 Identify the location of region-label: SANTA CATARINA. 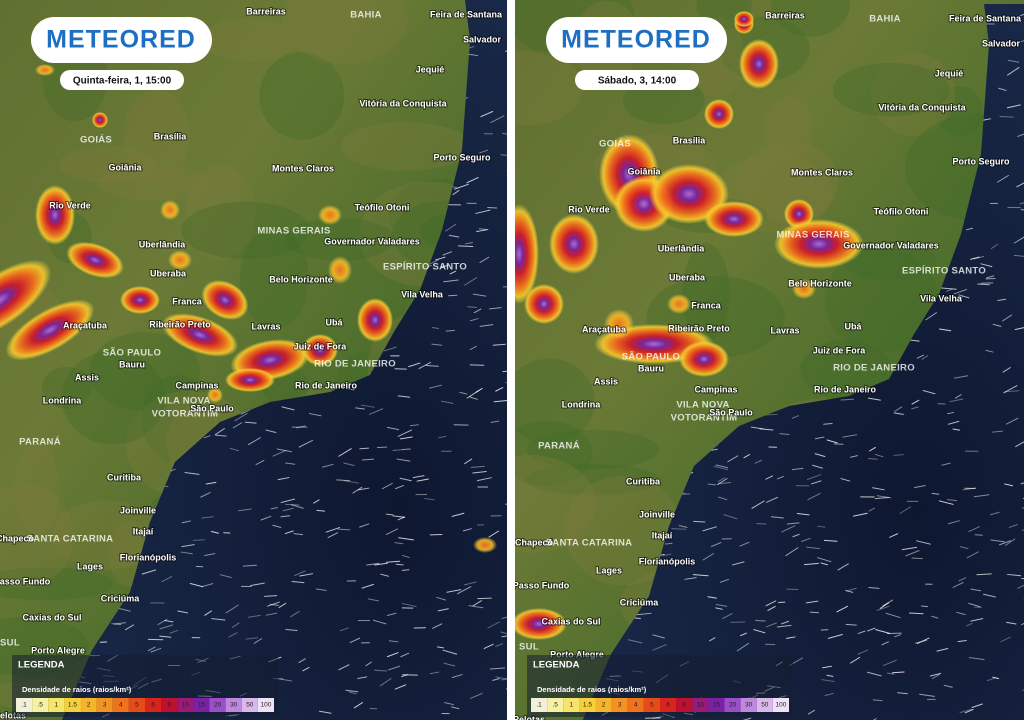
(70, 539).